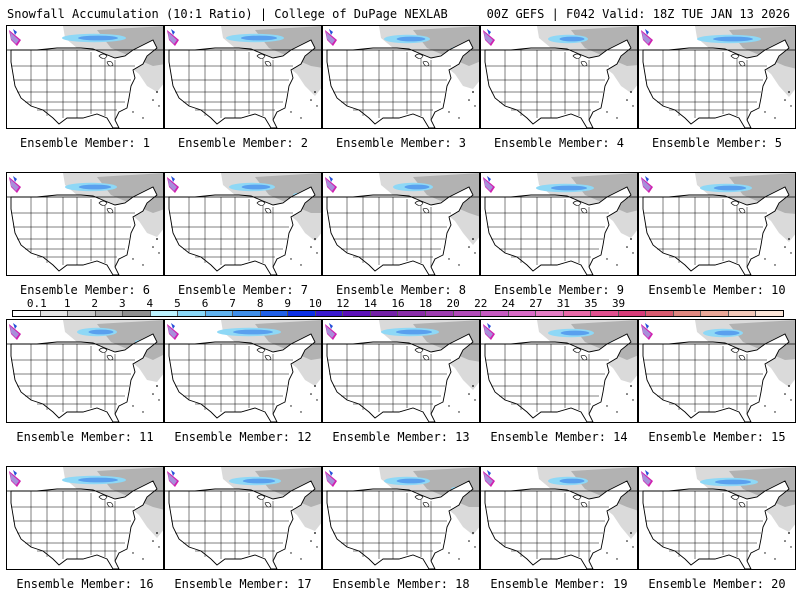  I want to click on snowfall-colorbar: 0.1 1 2 3 4 5 6 7 8 9 10 12 14 16 18 20 22 24 27 31 35 39, so click(398, 308).